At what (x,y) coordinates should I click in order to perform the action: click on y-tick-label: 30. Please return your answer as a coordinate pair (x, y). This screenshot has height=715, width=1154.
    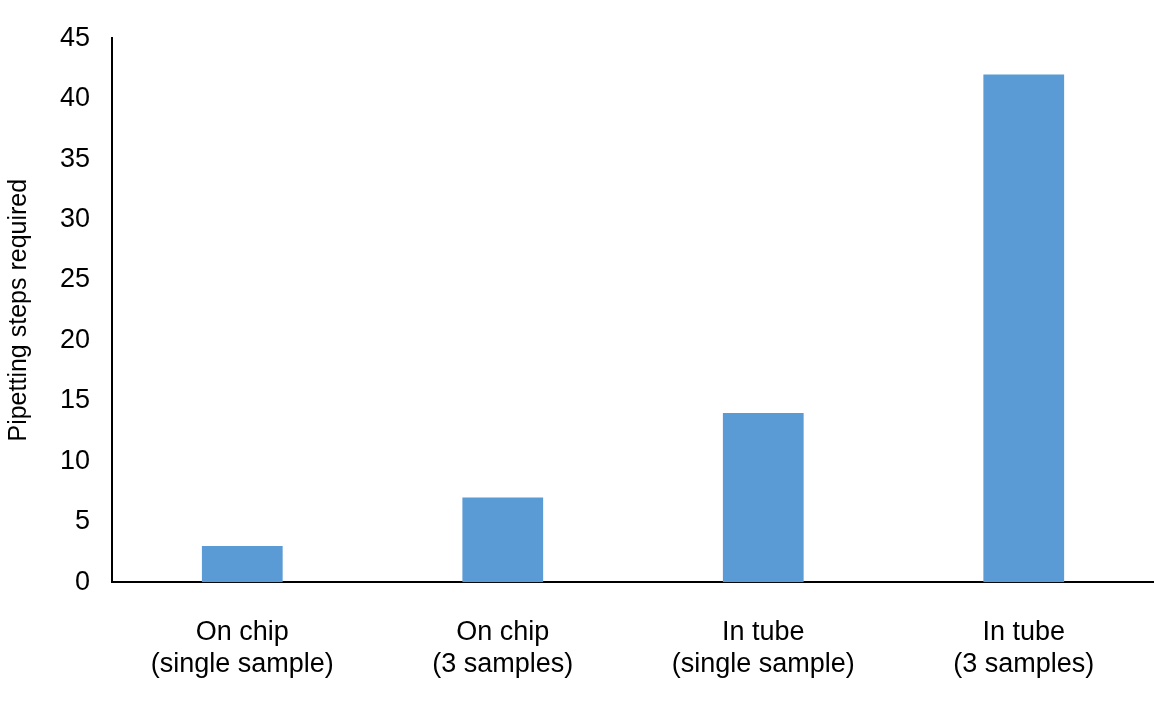
    Looking at the image, I should click on (75, 217).